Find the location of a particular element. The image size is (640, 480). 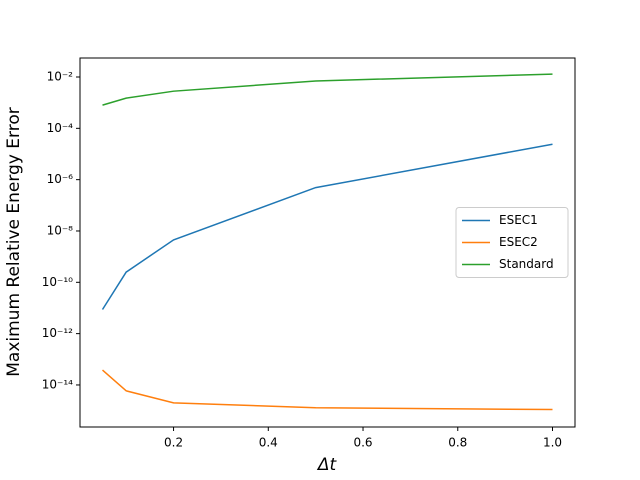

legend-label: ESEC1 is located at coordinates (518, 220).